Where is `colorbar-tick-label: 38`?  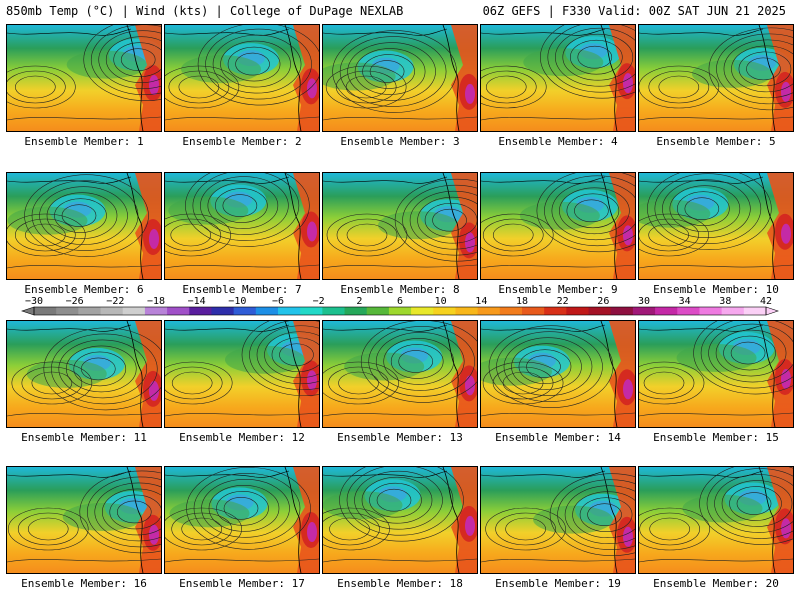
colorbar-tick-label: 38 is located at coordinates (725, 301).